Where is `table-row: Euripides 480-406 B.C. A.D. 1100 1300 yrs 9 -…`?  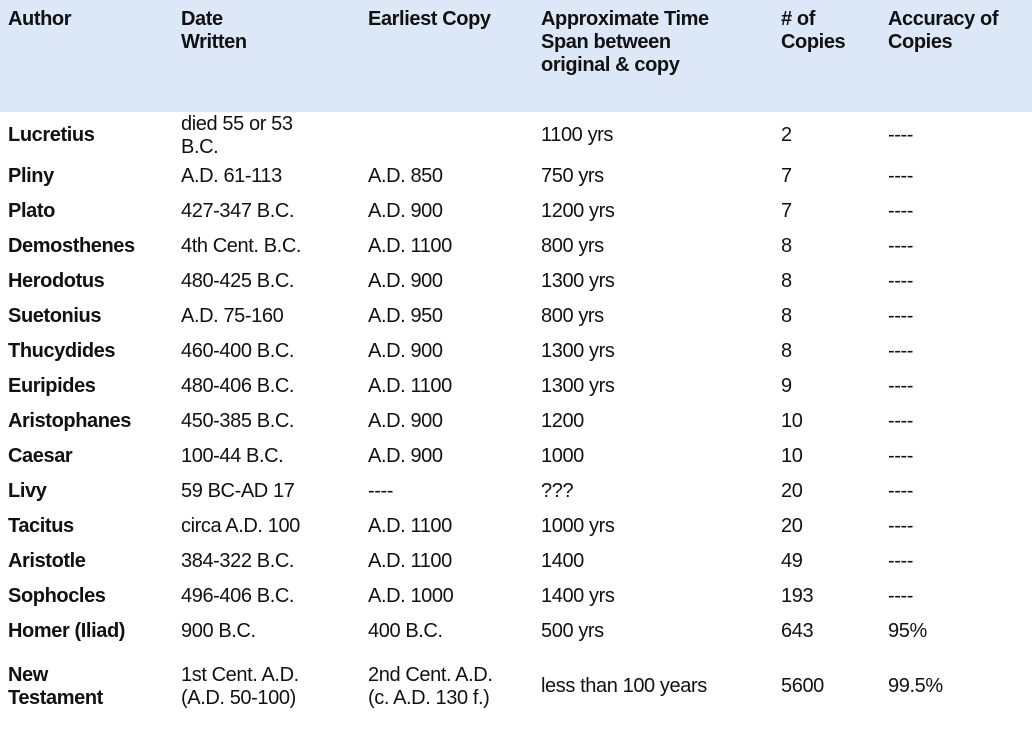
table-row: Euripides 480-406 B.C. A.D. 1100 1300 yrs 9 -… is located at coordinates (516, 386).